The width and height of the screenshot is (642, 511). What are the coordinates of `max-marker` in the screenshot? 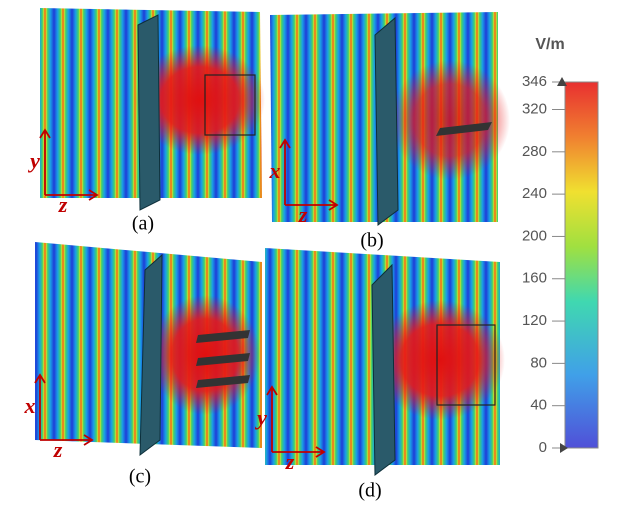 It's located at (562, 81).